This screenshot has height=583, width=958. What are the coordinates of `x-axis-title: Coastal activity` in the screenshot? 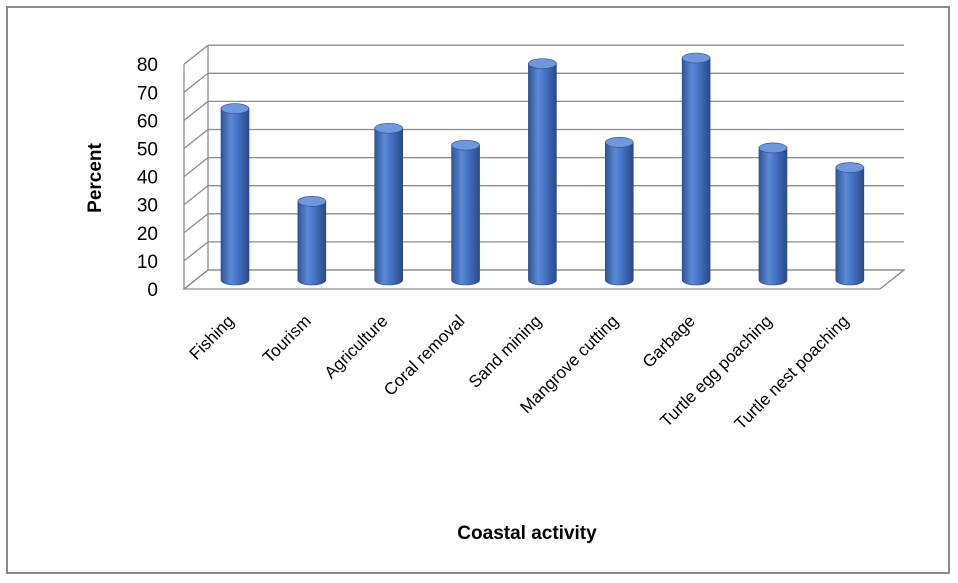 It's located at (527, 533).